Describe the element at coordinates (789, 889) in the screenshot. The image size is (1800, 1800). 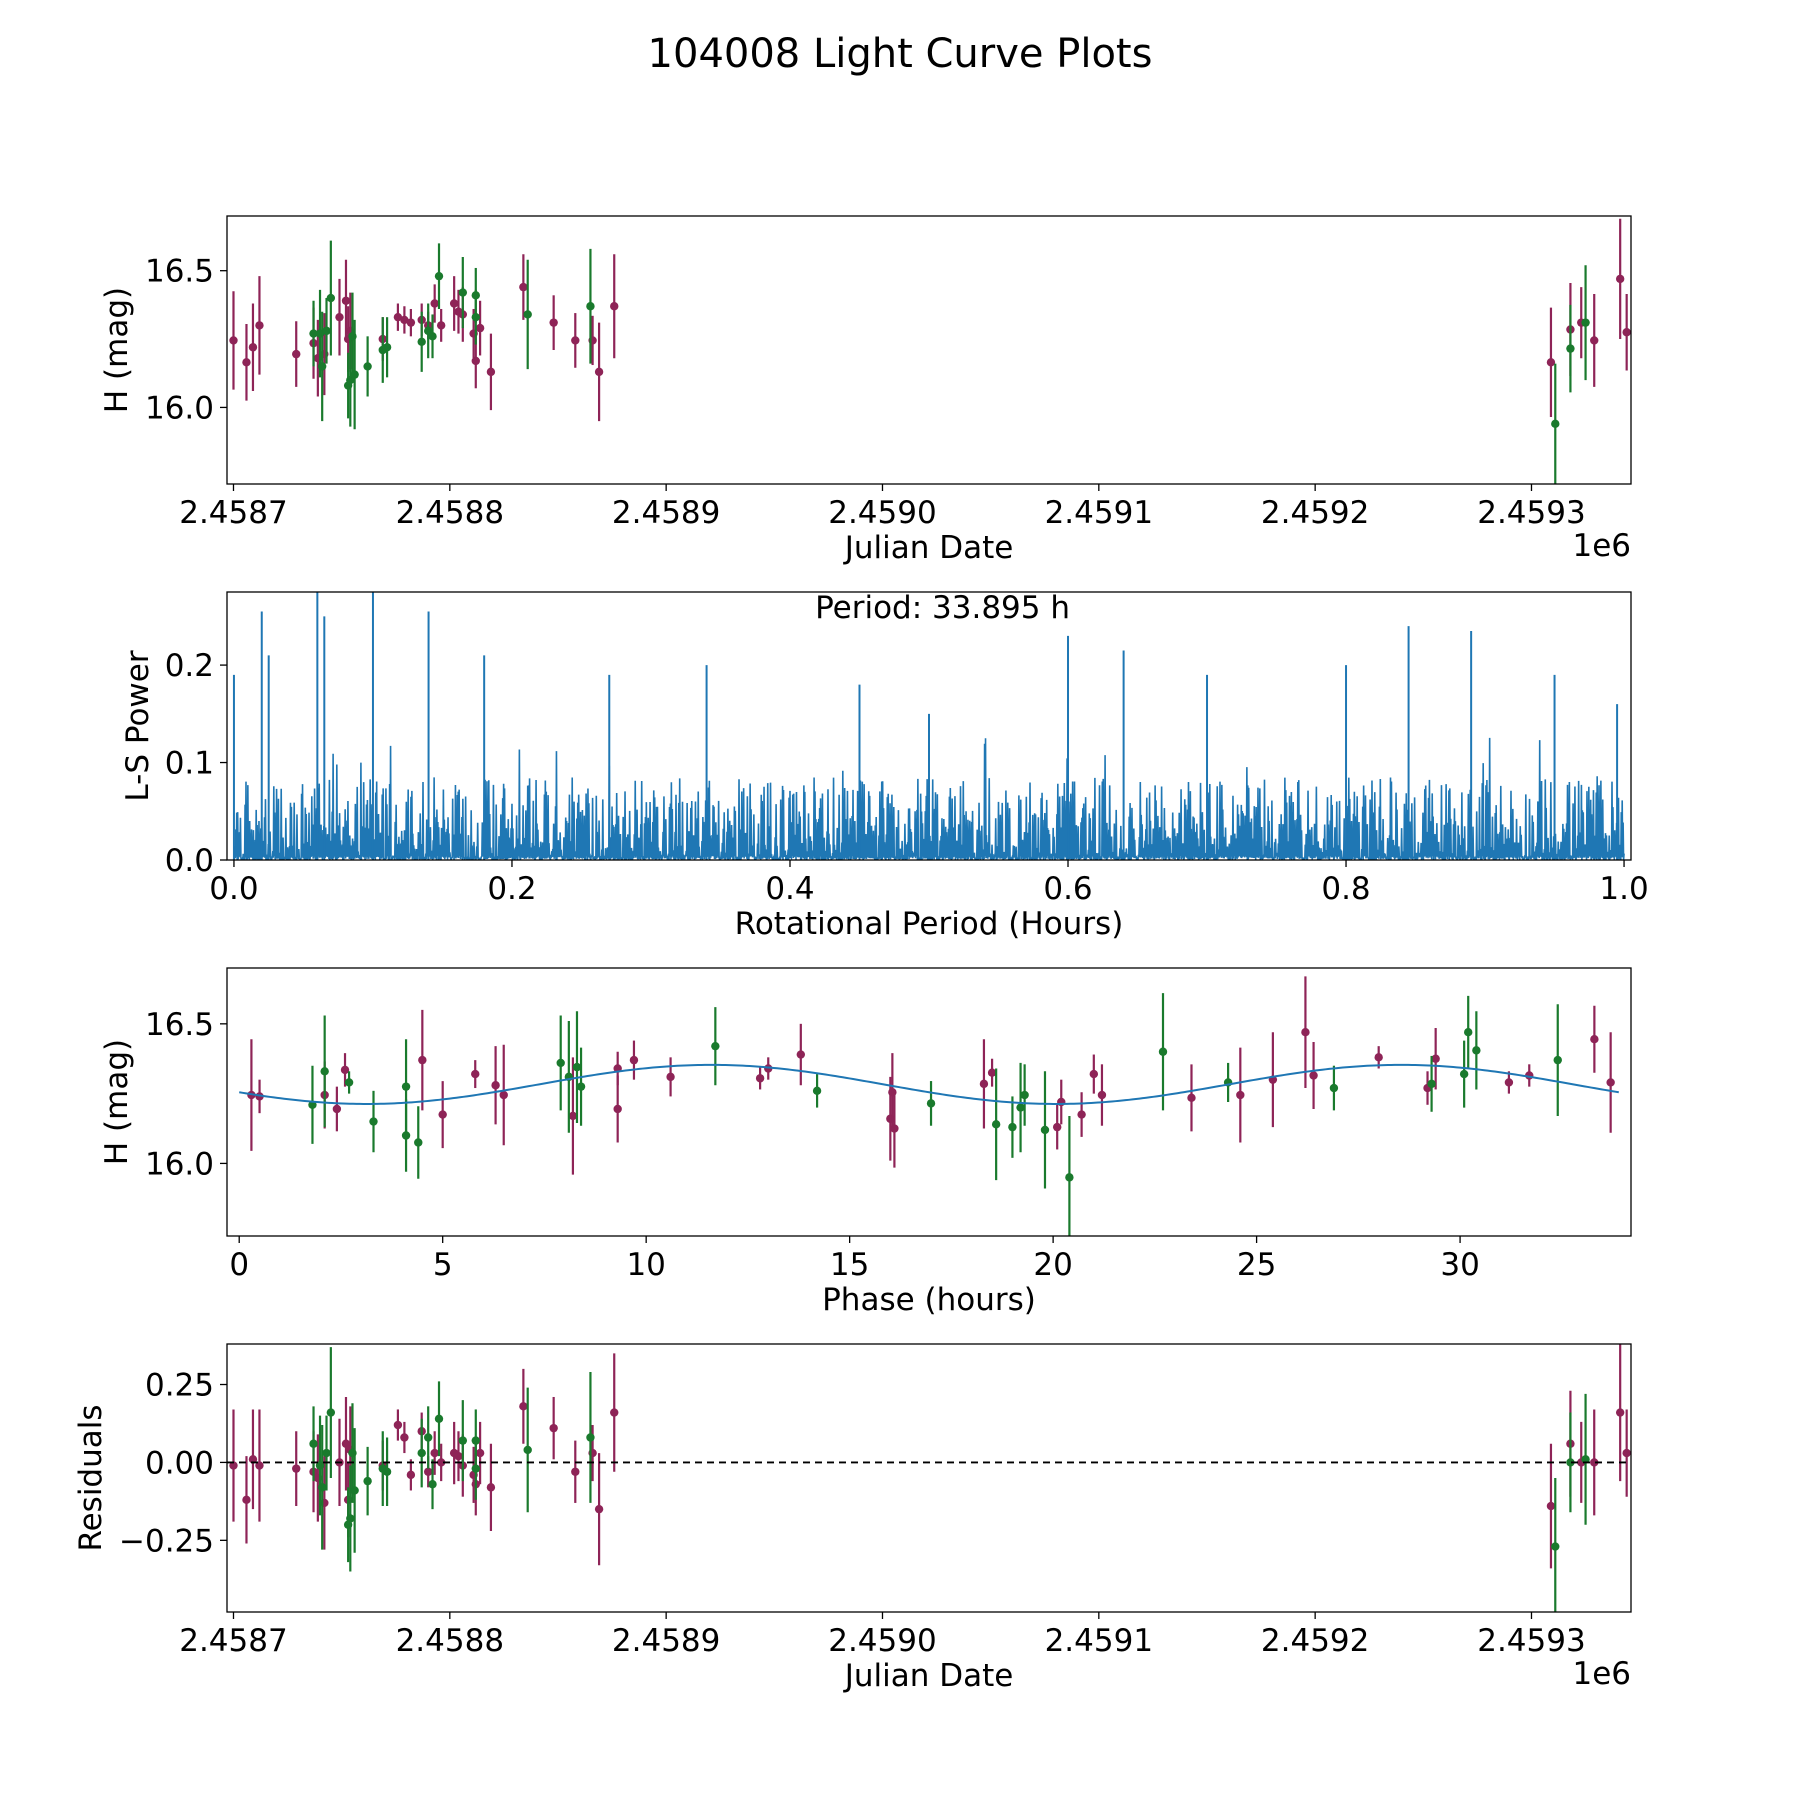
I see `periodogram-x-tick-label: 0.4` at that location.